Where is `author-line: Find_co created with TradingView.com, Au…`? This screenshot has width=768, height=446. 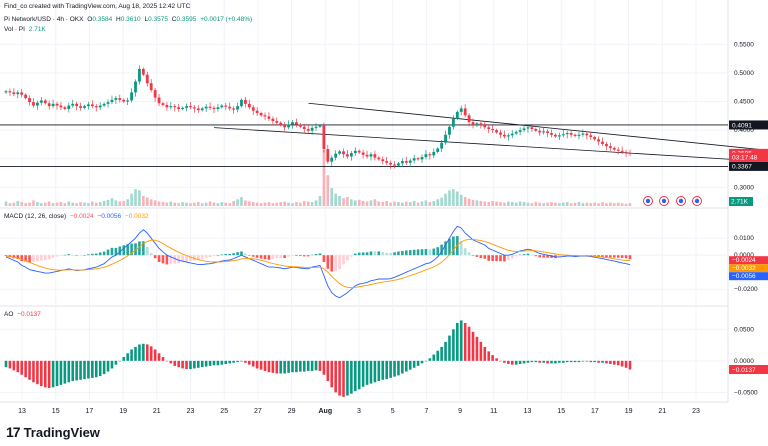
author-line: Find_co created with TradingView.com, Au… is located at coordinates (98, 6).